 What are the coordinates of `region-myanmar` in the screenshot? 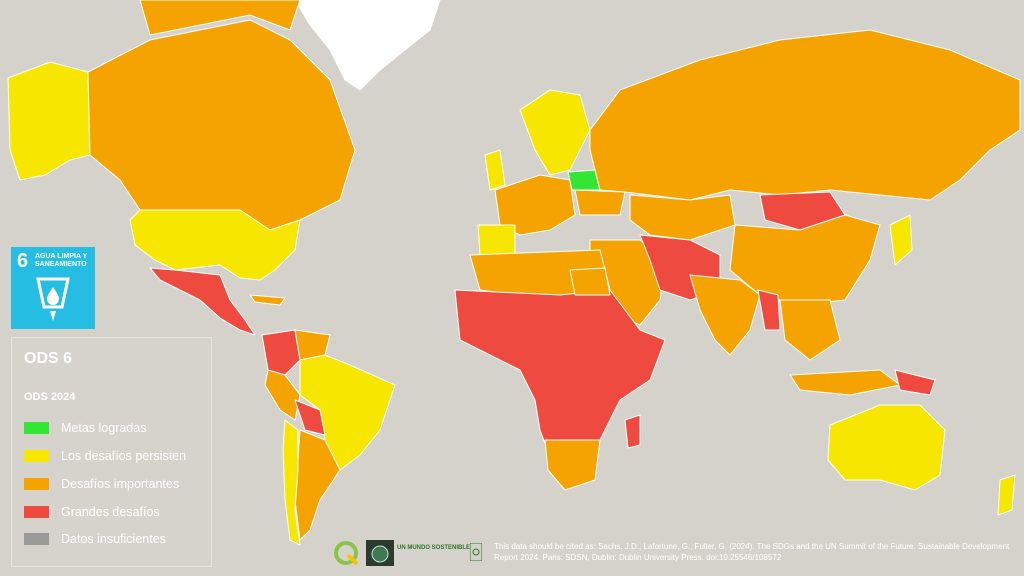 It's located at (769, 310).